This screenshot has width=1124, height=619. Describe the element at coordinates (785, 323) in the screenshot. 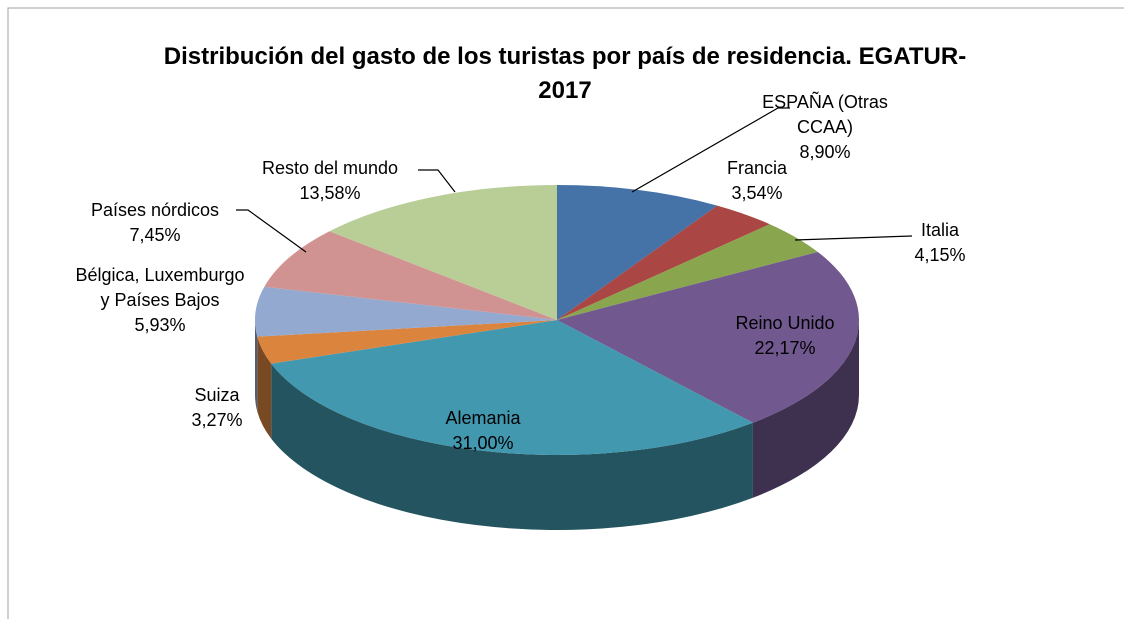

I see `category-label: Reino Unido` at that location.